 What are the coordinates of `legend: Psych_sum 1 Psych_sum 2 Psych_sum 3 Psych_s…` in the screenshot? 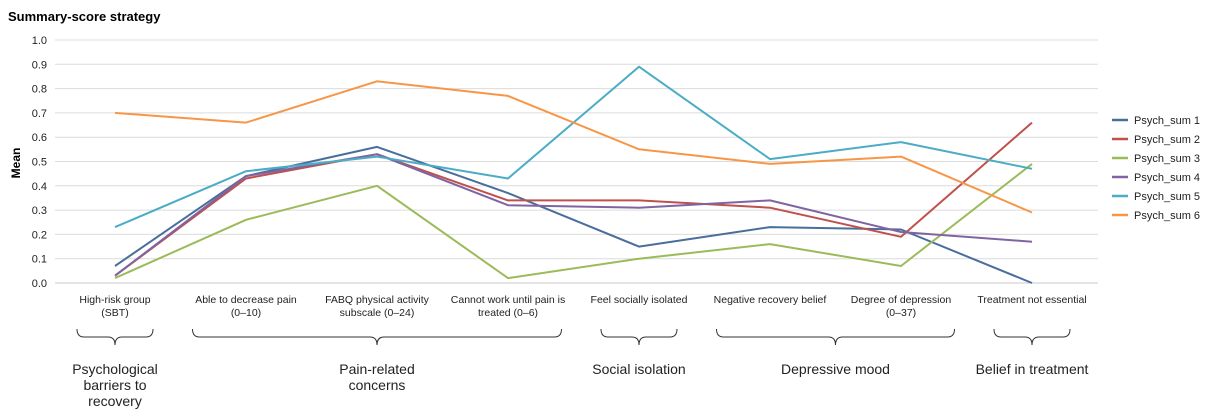 It's located at (1156, 168).